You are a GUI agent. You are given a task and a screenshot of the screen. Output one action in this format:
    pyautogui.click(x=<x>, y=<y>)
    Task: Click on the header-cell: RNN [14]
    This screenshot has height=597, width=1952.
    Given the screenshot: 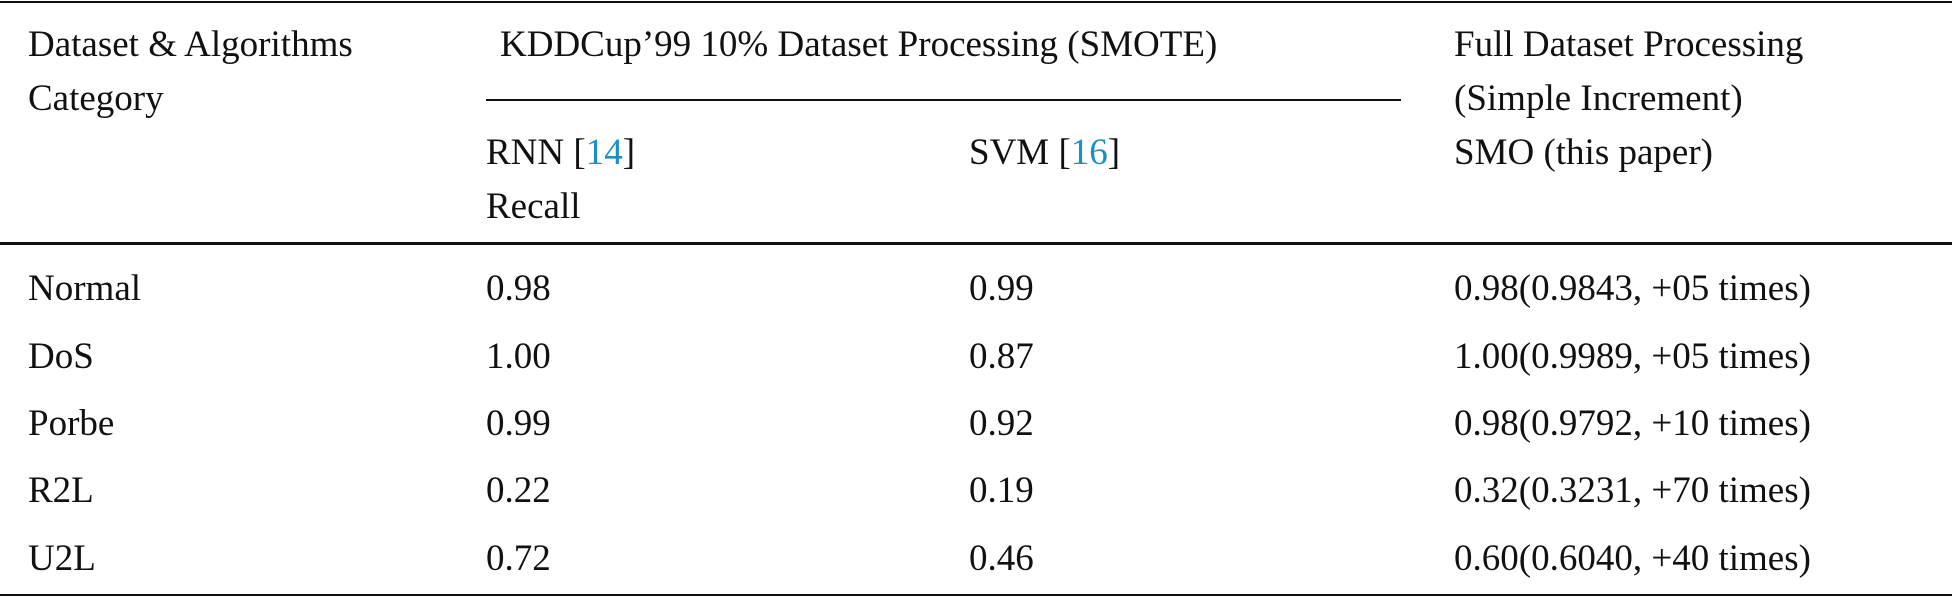 What is the action you would take?
    pyautogui.click(x=560, y=152)
    